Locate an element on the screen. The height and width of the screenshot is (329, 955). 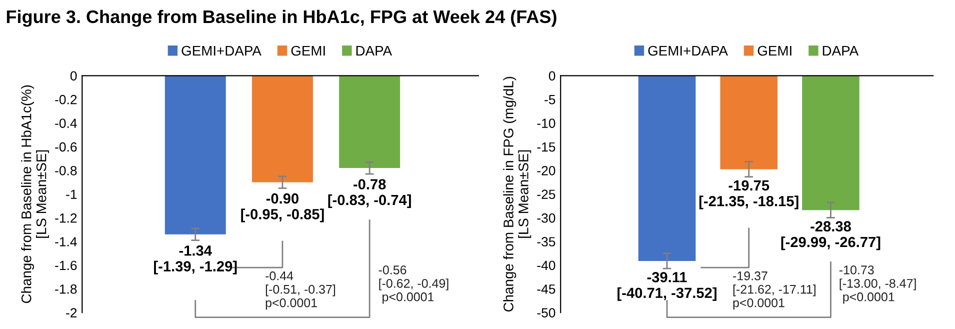
data-label: -28.38 [-29.99, -26.77] is located at coordinates (830, 235).